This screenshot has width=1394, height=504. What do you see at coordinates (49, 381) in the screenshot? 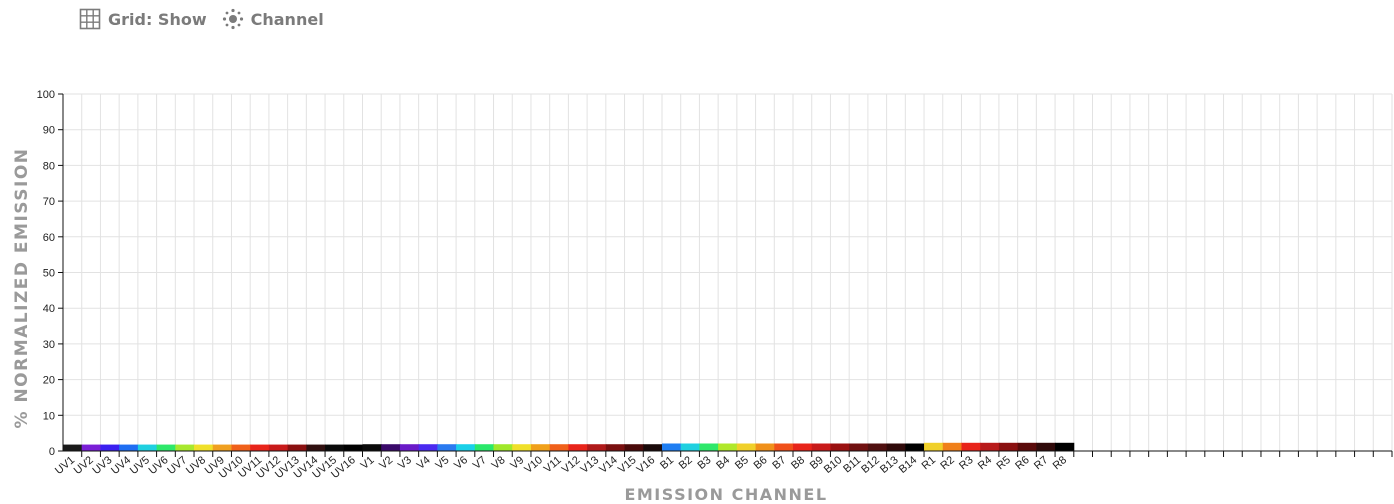
I see `y-tick-label: 20` at bounding box center [49, 381].